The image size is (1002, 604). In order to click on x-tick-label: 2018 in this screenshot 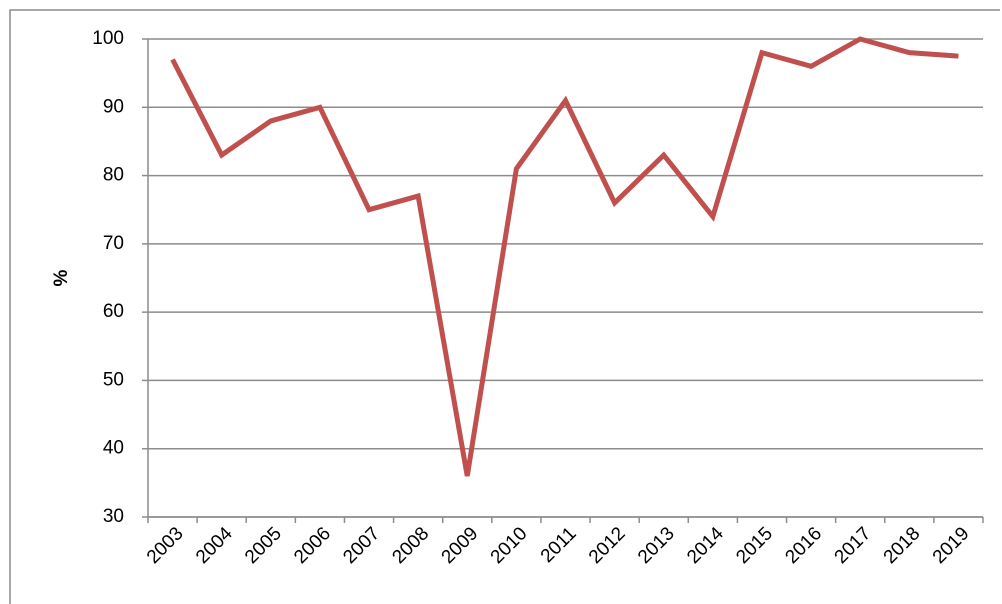, I will do `click(902, 545)`.